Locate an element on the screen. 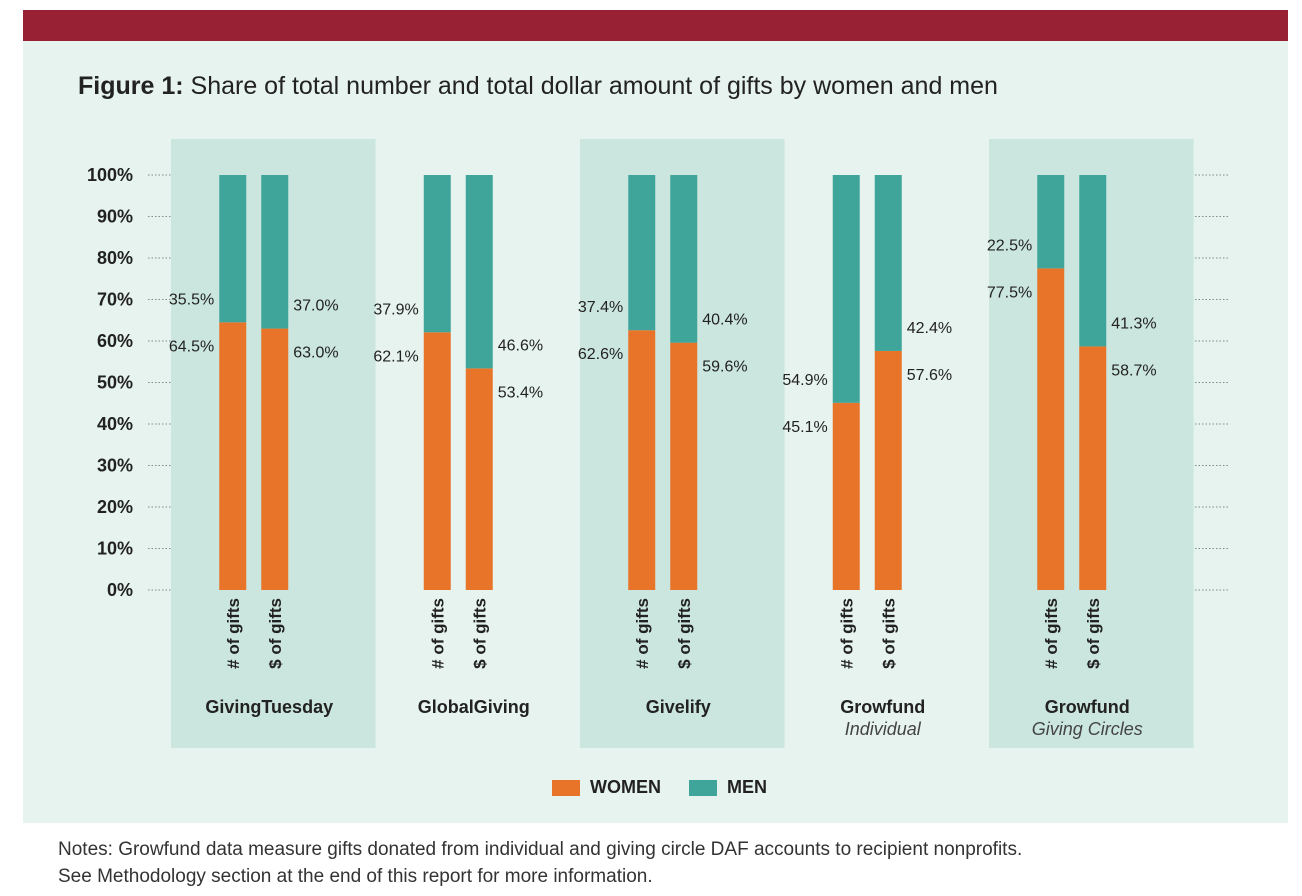  group-sublabel-3: Individual is located at coordinates (883, 729).